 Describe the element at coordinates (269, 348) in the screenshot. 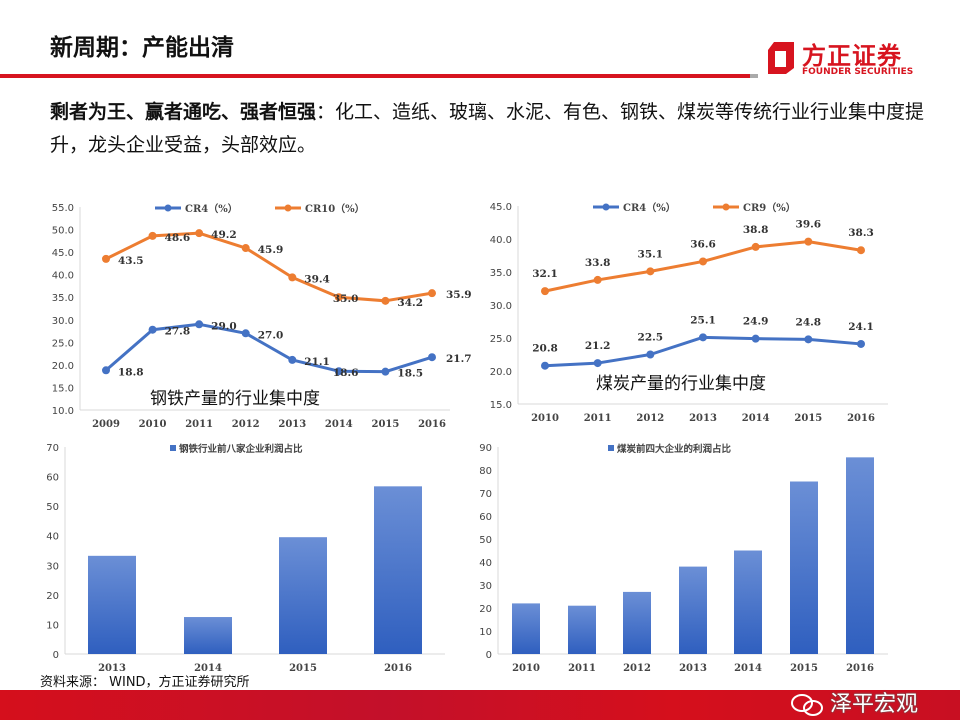

I see `series-line` at that location.